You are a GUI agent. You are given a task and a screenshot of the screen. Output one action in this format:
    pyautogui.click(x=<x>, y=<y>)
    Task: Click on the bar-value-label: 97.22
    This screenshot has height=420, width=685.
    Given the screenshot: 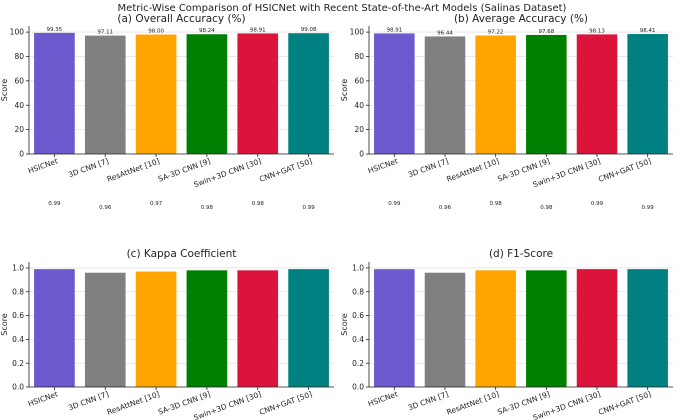 What is the action you would take?
    pyautogui.click(x=496, y=32)
    